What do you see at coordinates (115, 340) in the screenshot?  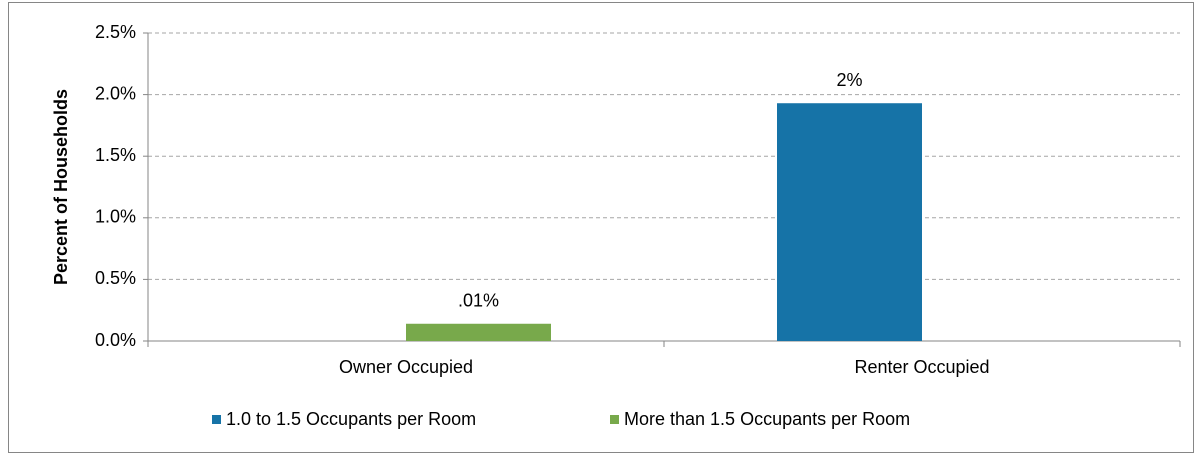 I see `y-tick-label: 0.0%` at bounding box center [115, 340].